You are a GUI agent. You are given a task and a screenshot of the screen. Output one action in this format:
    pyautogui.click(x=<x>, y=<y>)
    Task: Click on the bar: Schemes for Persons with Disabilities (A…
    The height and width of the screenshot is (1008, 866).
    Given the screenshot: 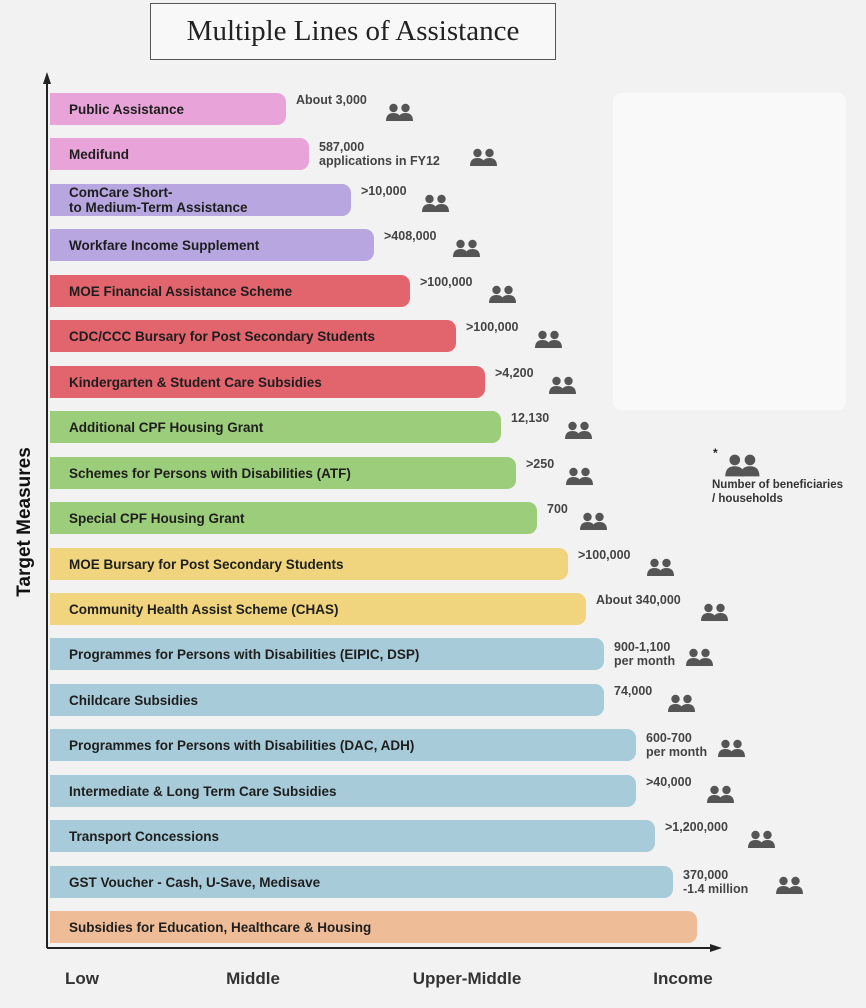 What is the action you would take?
    pyautogui.click(x=283, y=473)
    